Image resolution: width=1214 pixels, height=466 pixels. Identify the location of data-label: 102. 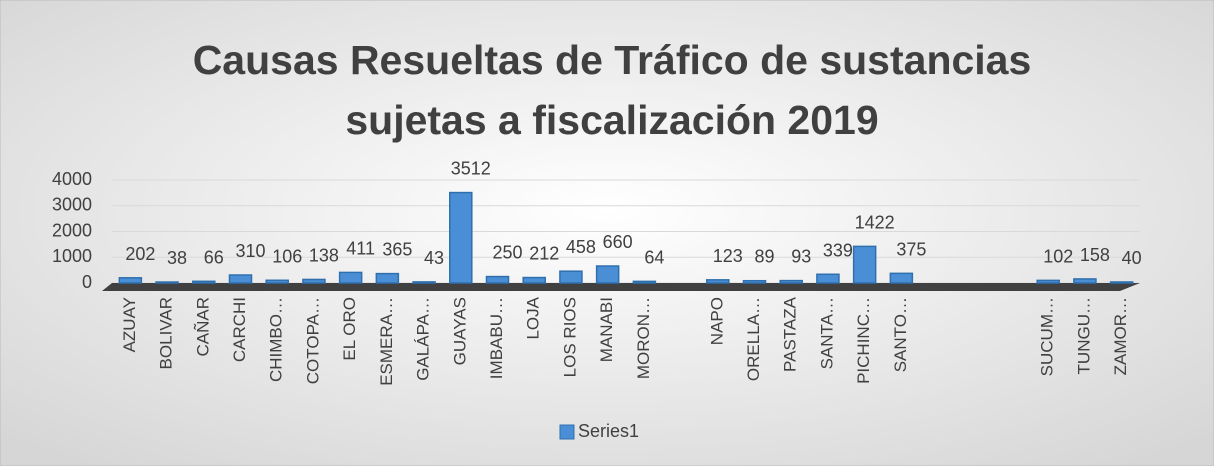
(1058, 256).